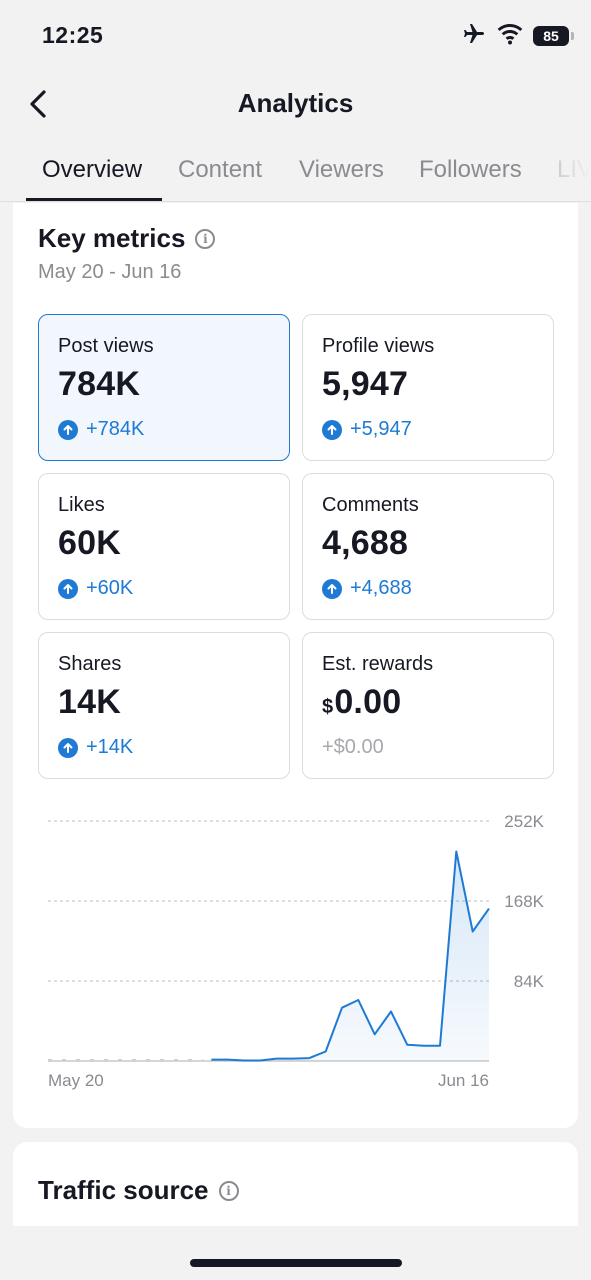  I want to click on traffic-source-card: Traffic source i, so click(295, 1184).